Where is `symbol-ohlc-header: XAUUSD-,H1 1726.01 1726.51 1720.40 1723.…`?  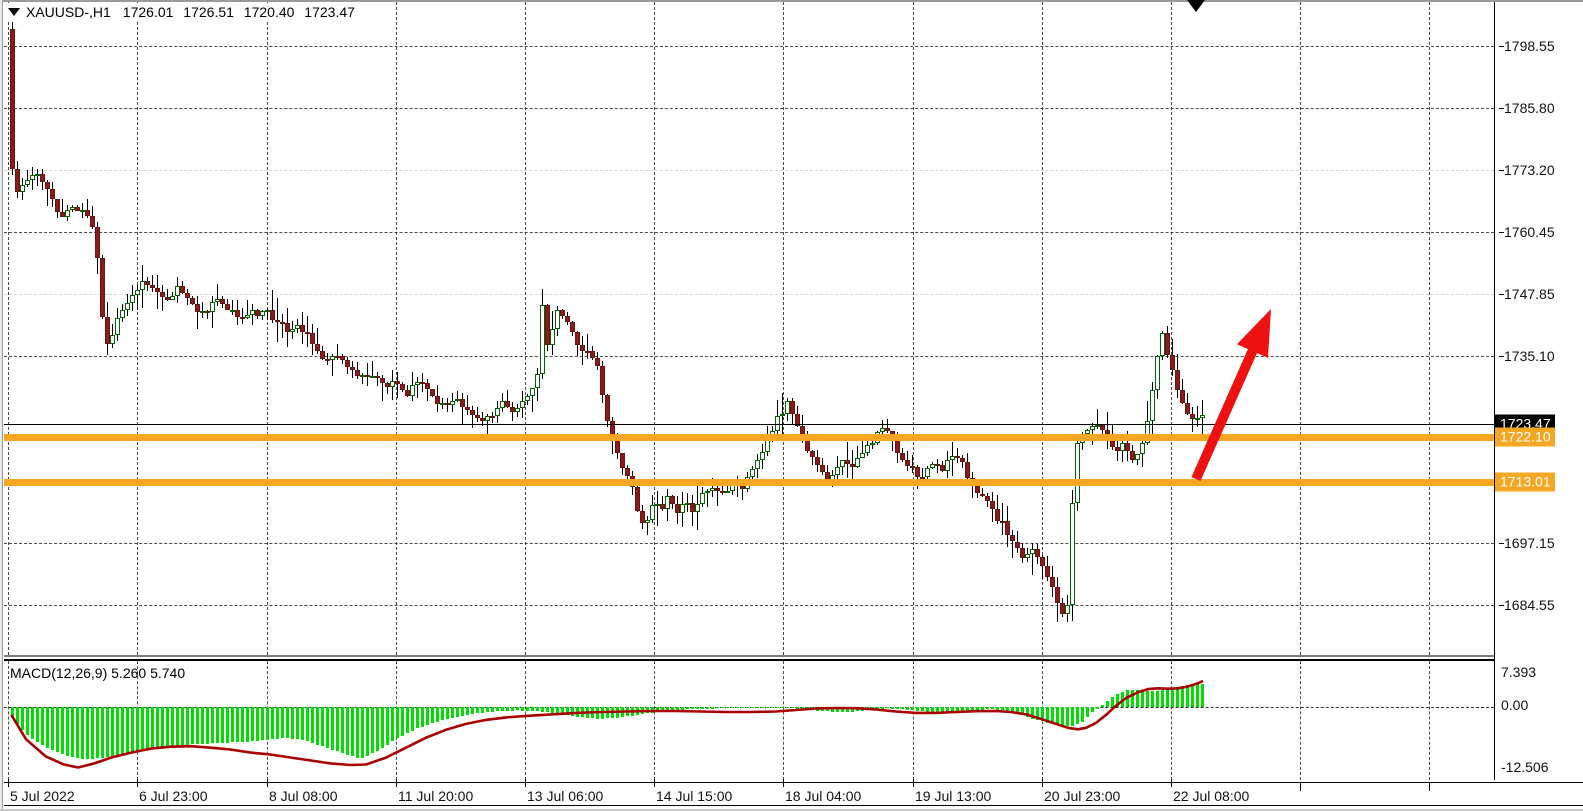
symbol-ohlc-header: XAUUSD-,H1 1726.01 1726.51 1720.40 1723.… is located at coordinates (186, 12).